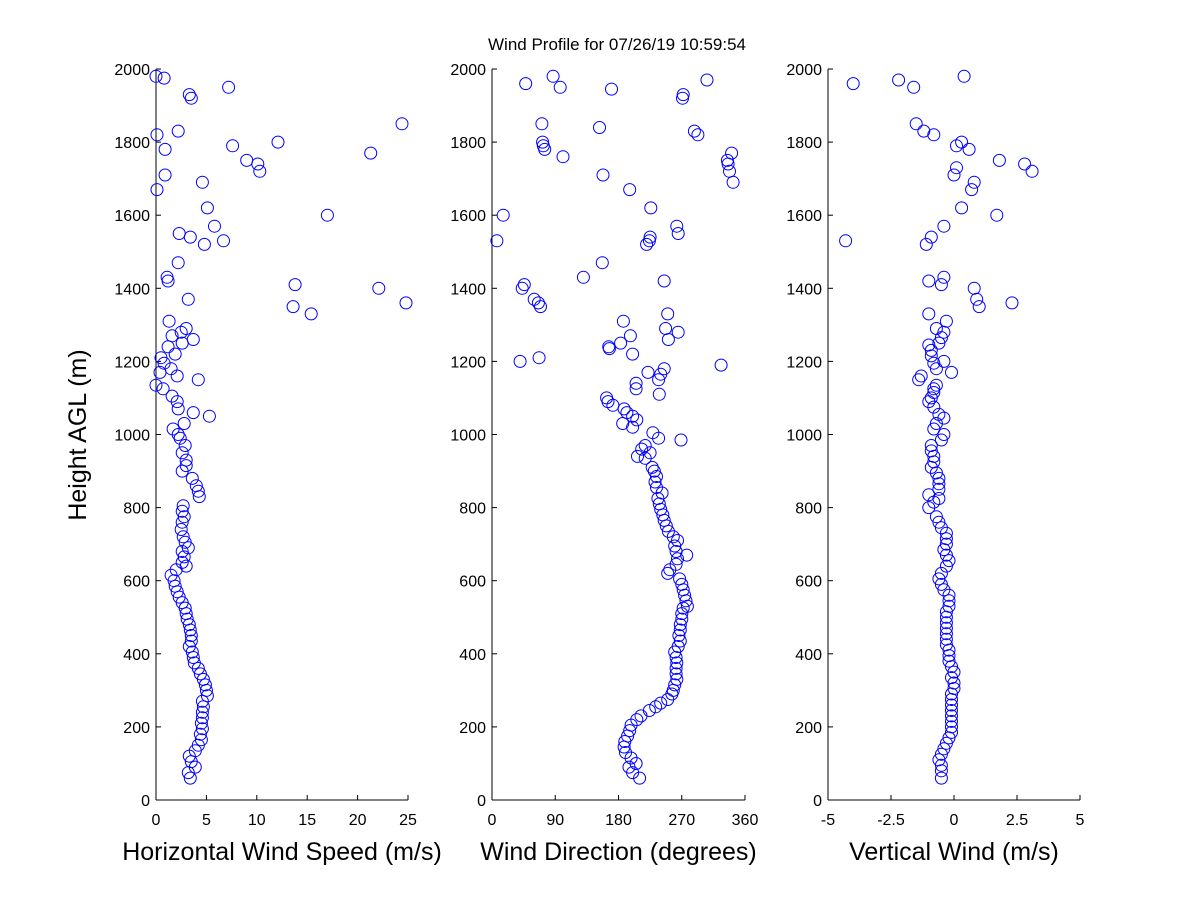 This screenshot has width=1200, height=900. Describe the element at coordinates (282, 852) in the screenshot. I see `x-axis-label-speed: Horizontal Wind Speed (m/s)` at that location.